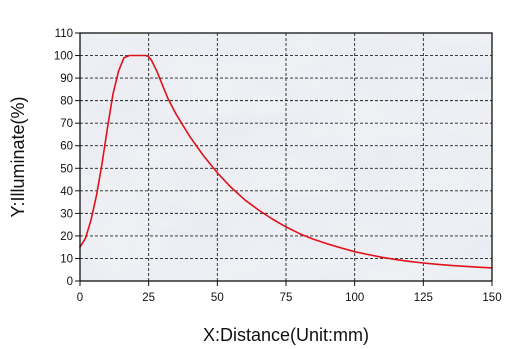 Image resolution: width=520 pixels, height=349 pixels. Describe the element at coordinates (354, 298) in the screenshot. I see `x-tick-label: 100` at that location.